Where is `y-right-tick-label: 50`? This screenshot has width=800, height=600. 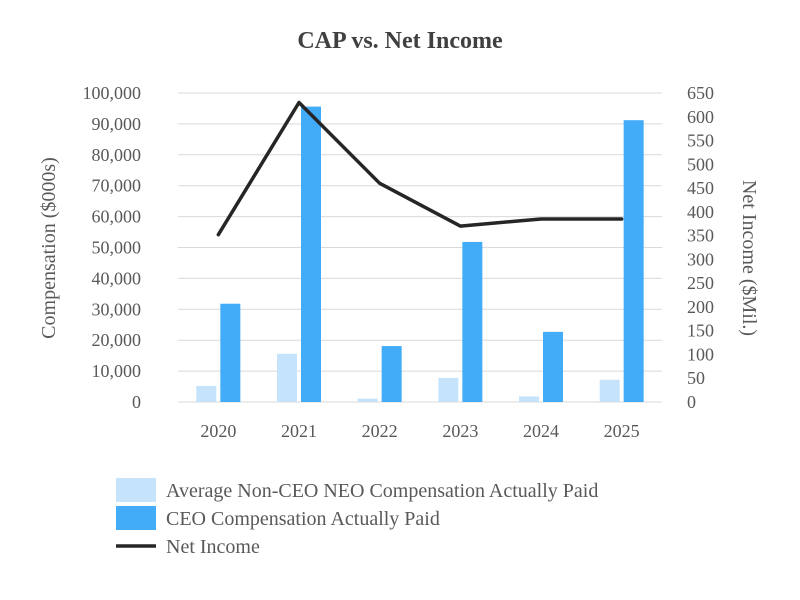
y-right-tick-label: 50 is located at coordinates (696, 378).